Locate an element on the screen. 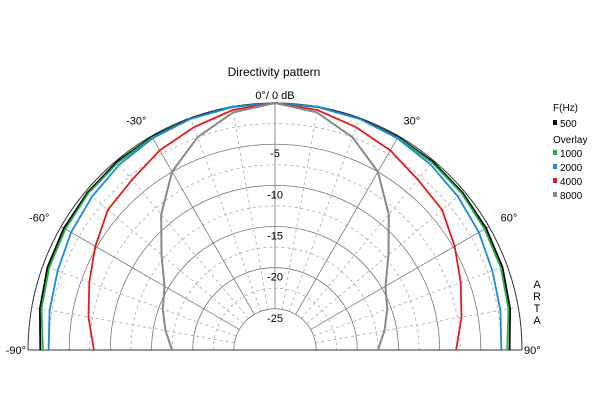 This screenshot has height=400, width=600. legend-entry: 500 is located at coordinates (568, 124).